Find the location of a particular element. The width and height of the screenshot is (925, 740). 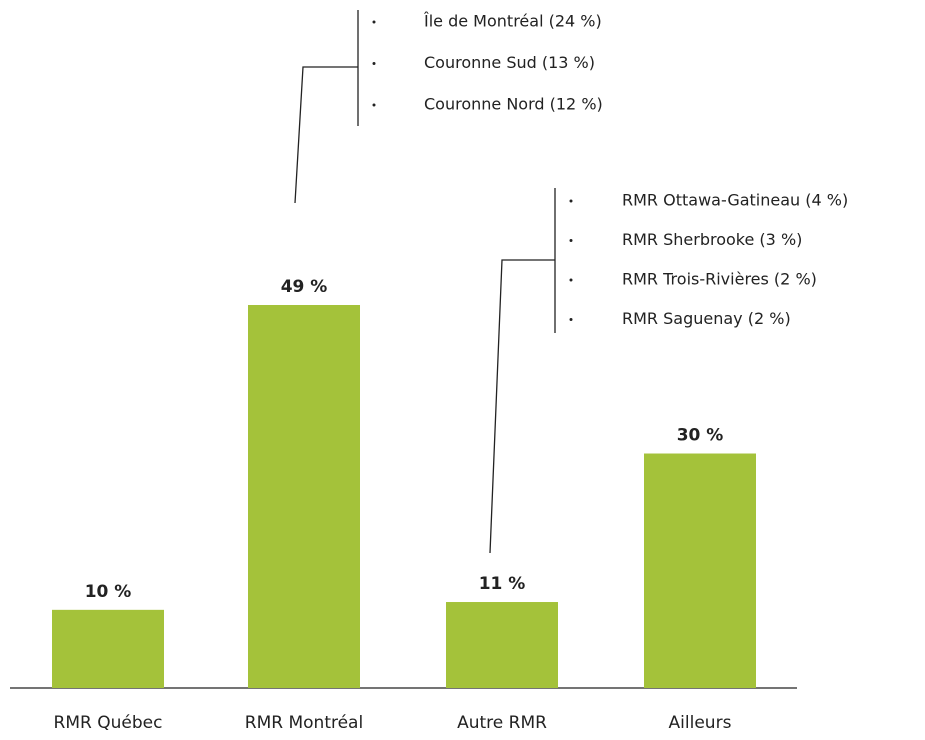

annotation-item: RMR Ottawa-Gatineau (4 %) is located at coordinates (735, 200).